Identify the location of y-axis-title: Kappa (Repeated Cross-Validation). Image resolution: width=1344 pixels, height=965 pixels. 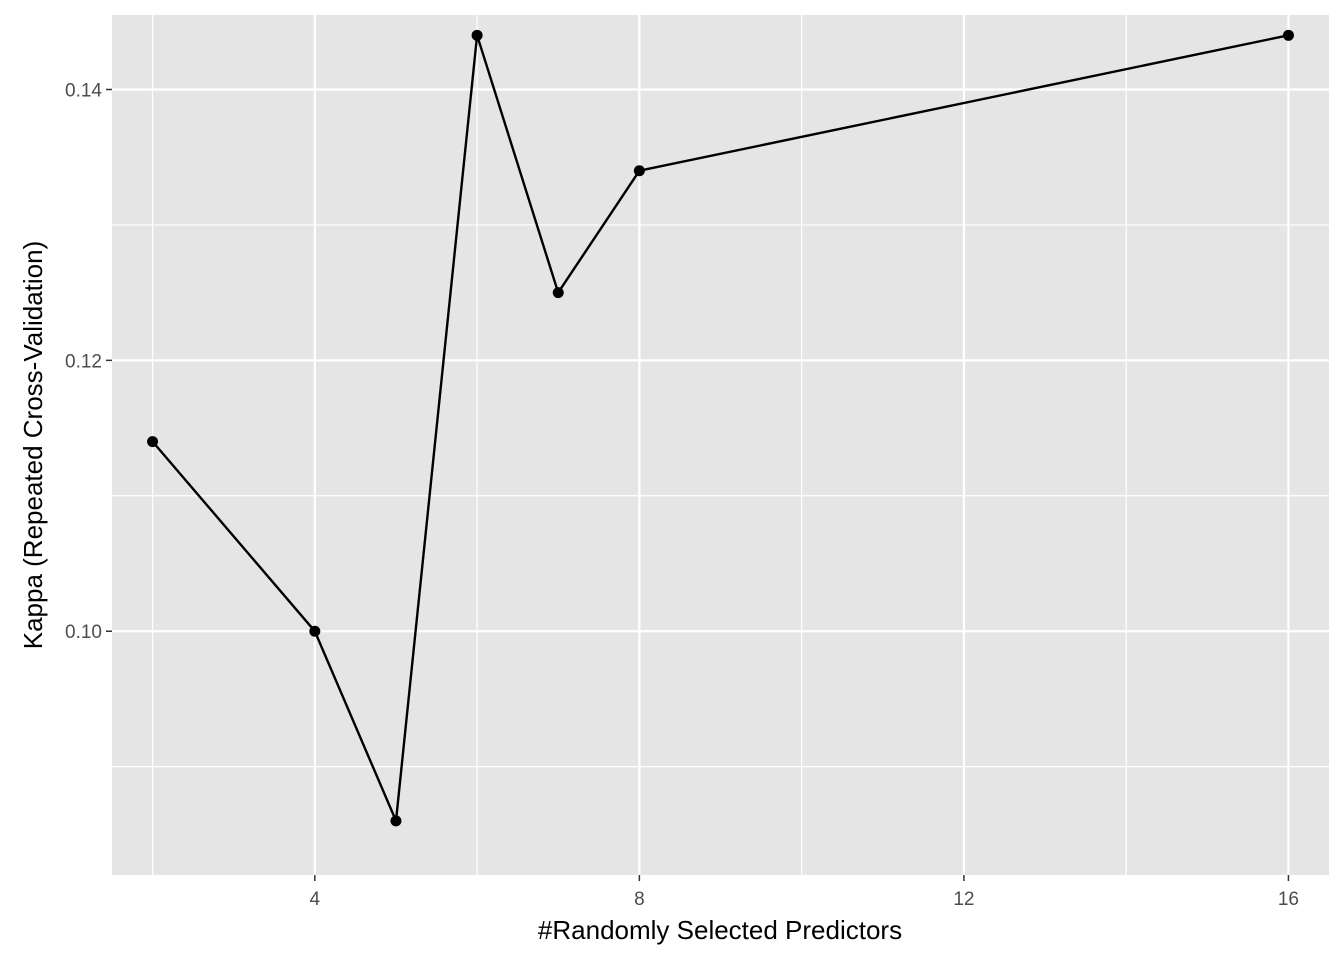
(33, 445).